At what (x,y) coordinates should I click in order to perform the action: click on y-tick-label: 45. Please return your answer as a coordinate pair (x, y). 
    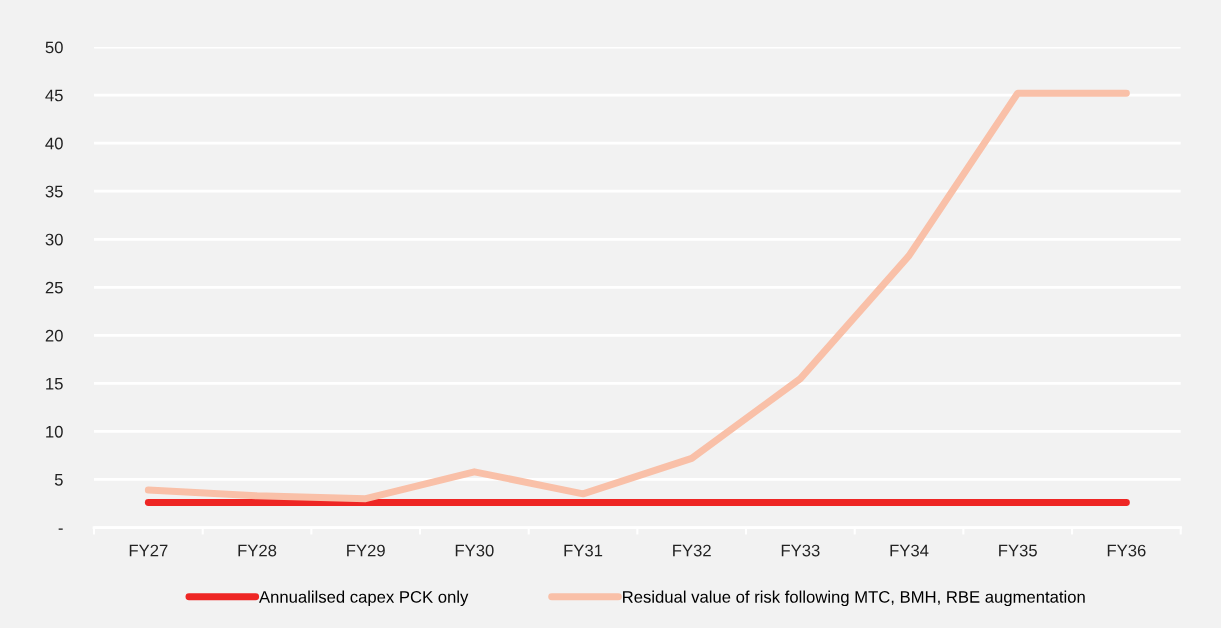
    Looking at the image, I should click on (54, 95).